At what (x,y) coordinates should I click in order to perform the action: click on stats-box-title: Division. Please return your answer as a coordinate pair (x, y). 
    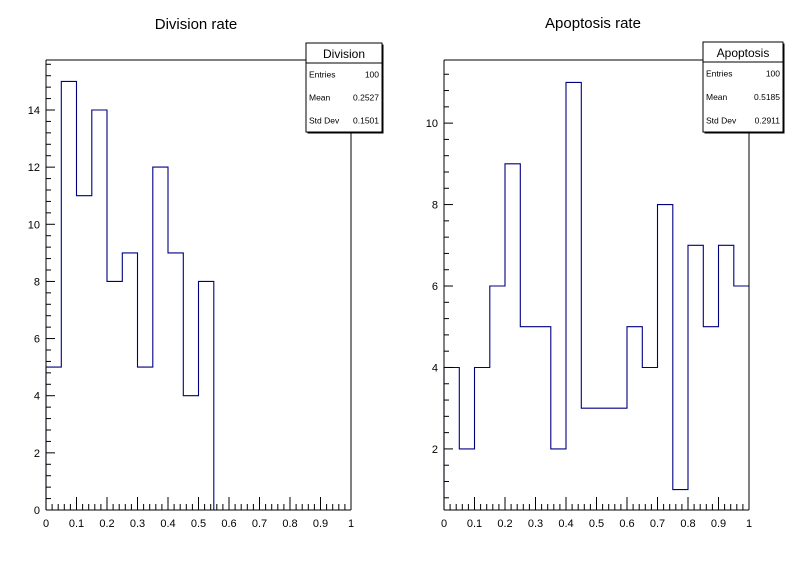
    Looking at the image, I should click on (344, 54).